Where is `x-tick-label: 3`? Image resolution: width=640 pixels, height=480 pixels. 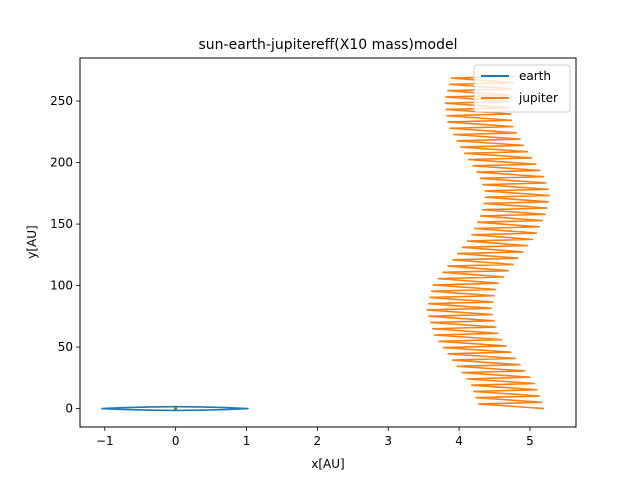 x-tick-label: 3 is located at coordinates (388, 441).